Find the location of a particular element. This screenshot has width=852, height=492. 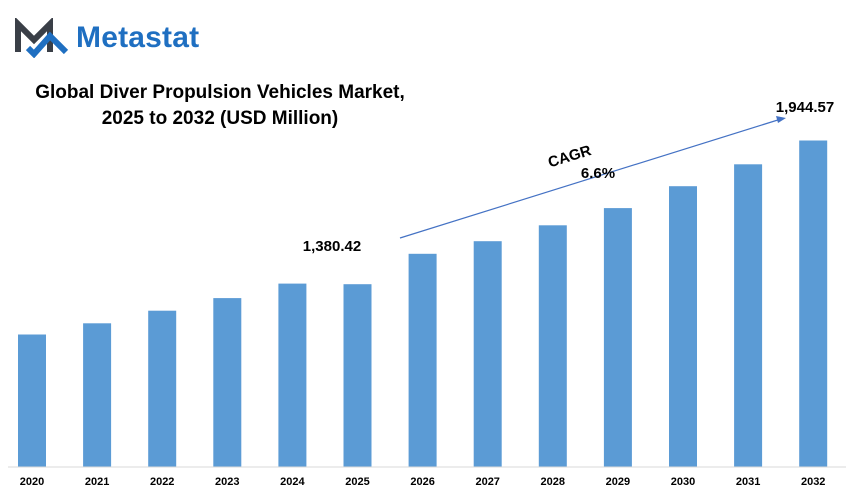

x-tick-label-2027: 2027 is located at coordinates (487, 482).